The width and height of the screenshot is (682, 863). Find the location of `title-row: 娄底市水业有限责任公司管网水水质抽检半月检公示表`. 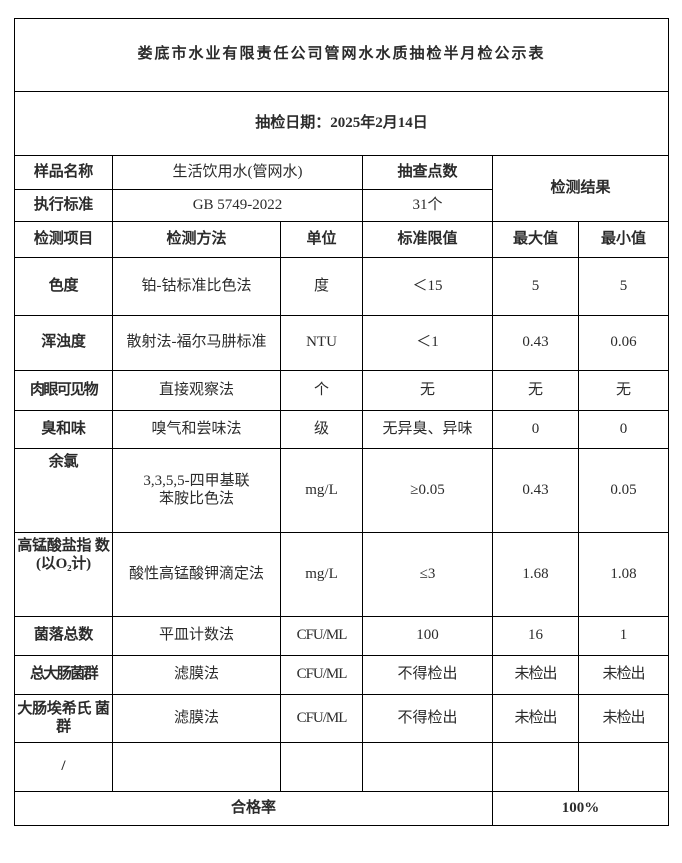

title-row: 娄底市水业有限责任公司管网水水质抽检半月检公示表 is located at coordinates (341, 55).